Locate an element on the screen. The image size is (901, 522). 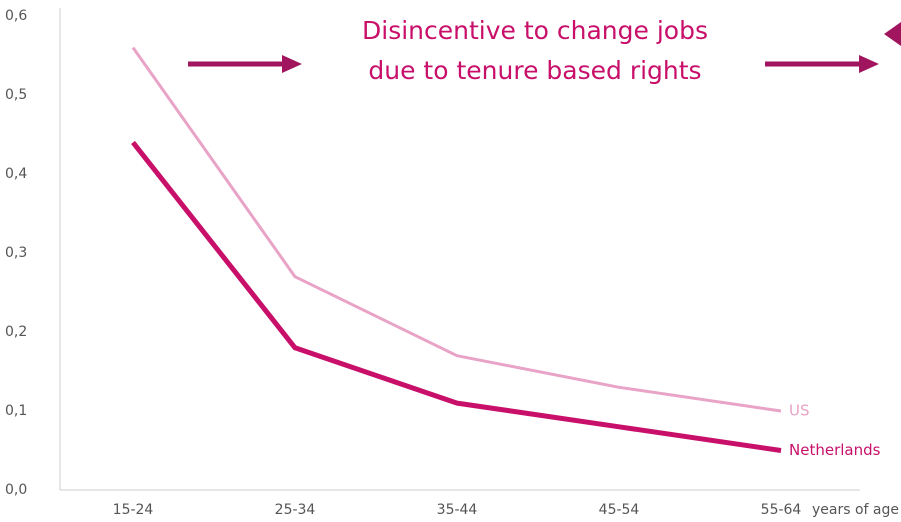
y-tick-label: 0,1 is located at coordinates (16, 411).